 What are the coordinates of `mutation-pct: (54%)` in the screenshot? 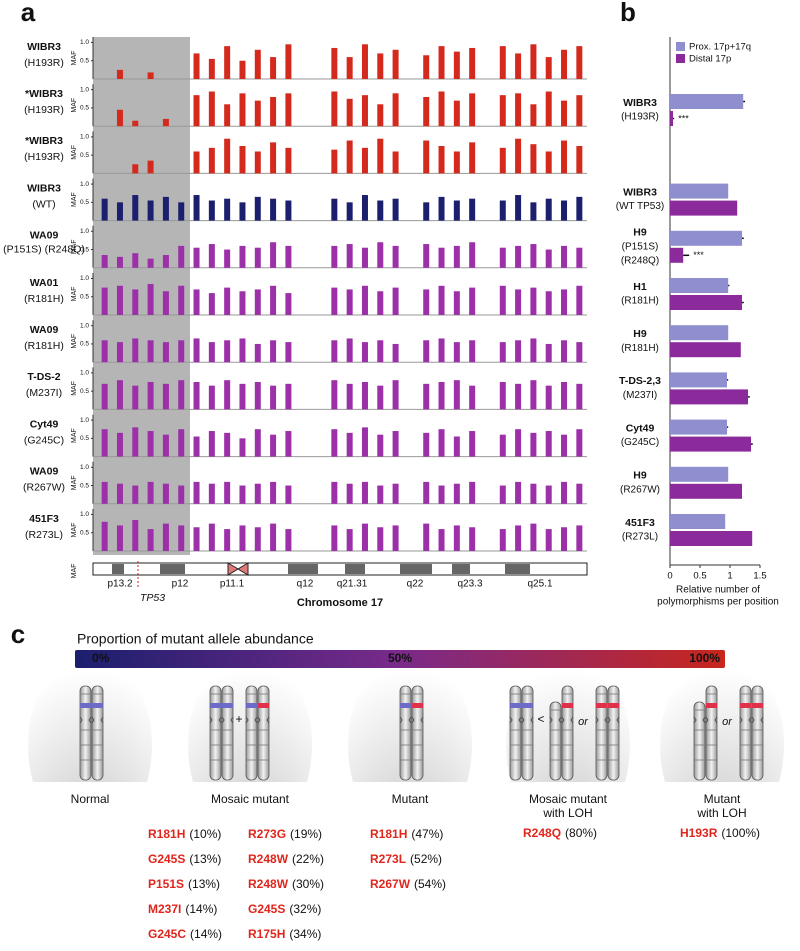 It's located at (430, 884).